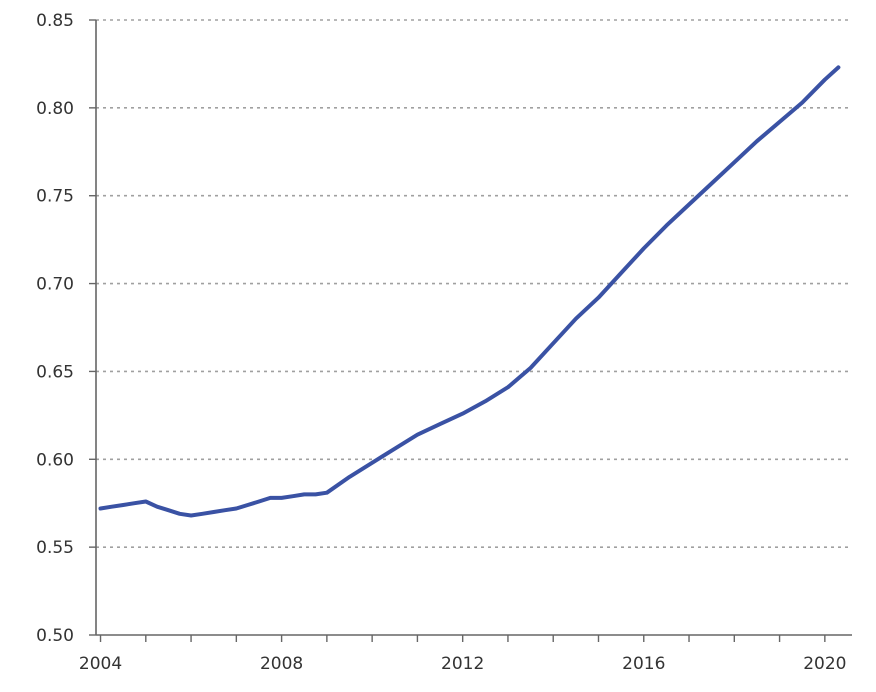 This screenshot has height=692, width=876. I want to click on x-tick-label: 2004, so click(100, 664).